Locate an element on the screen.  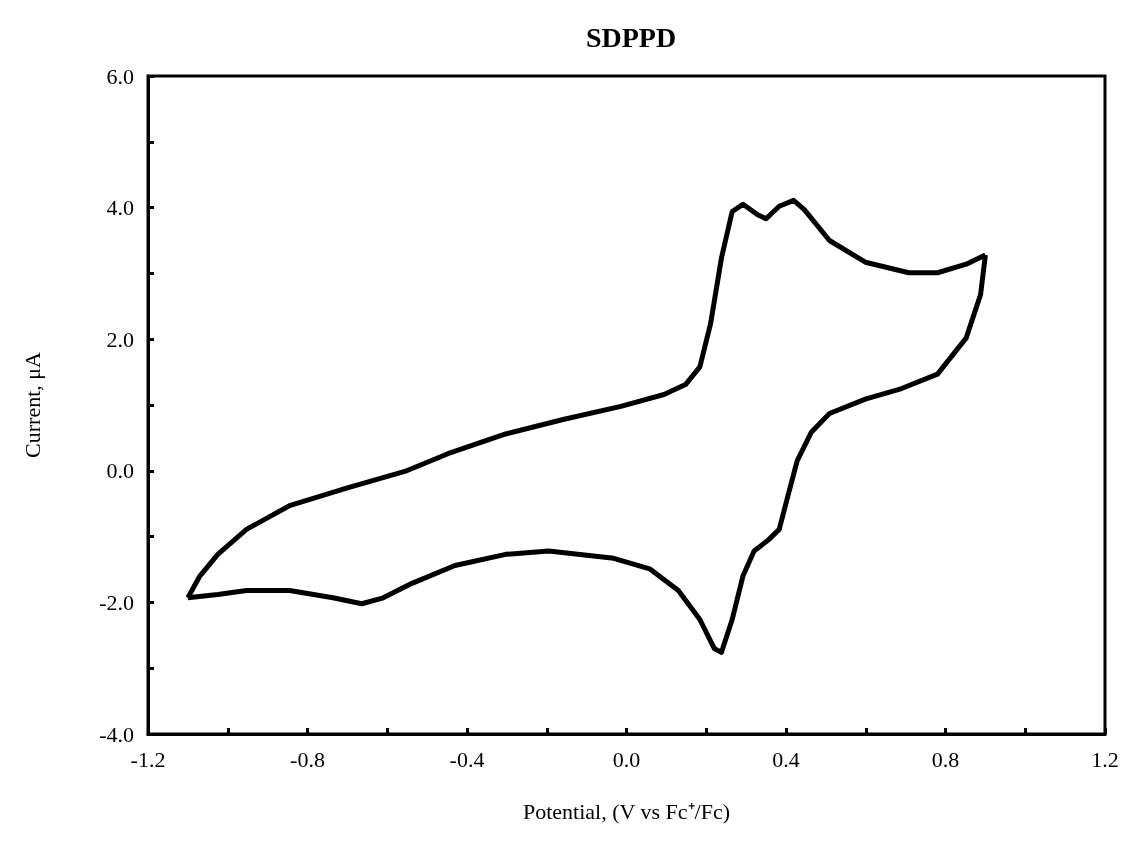
x-tick-label: -0.4 is located at coordinates (467, 759).